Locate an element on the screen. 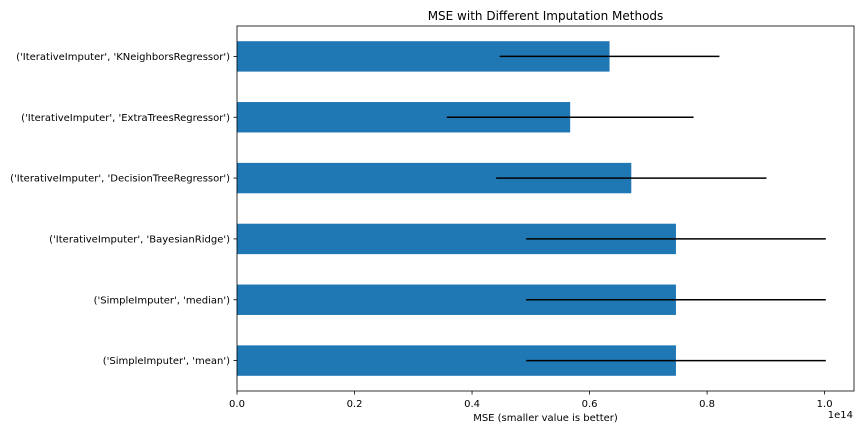 The height and width of the screenshot is (432, 864). y-tick-label: ('IterativeImputer', 'BayesianRidge') is located at coordinates (139, 239).